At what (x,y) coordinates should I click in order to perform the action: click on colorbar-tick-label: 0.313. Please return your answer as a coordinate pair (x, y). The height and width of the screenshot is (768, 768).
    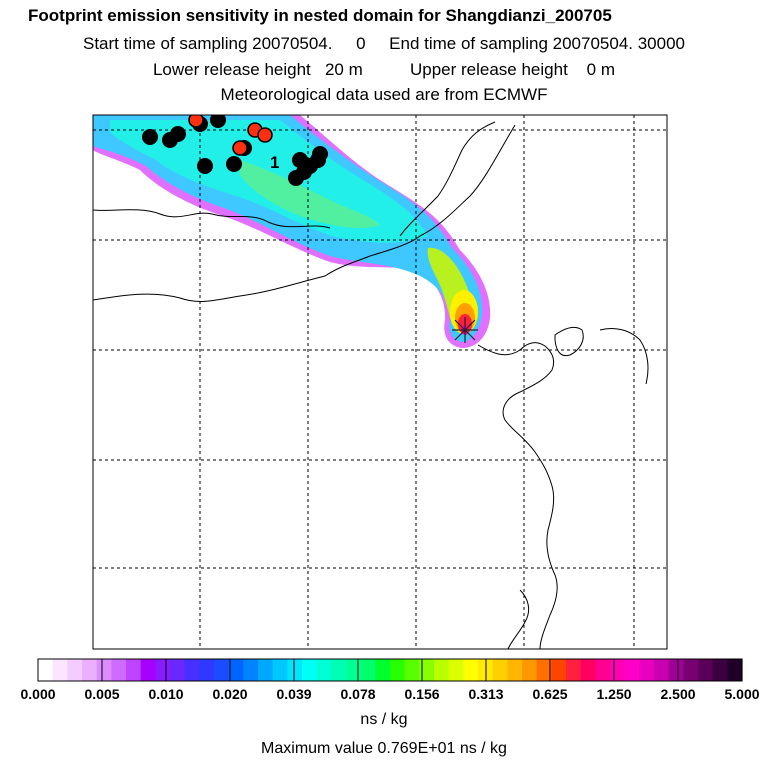
    Looking at the image, I should click on (486, 694).